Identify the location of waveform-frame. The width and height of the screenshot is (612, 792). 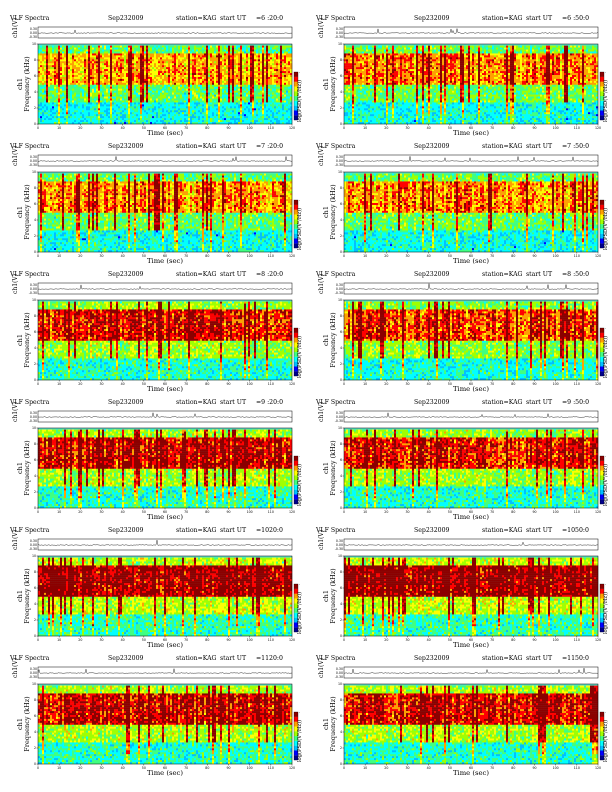
(165, 416).